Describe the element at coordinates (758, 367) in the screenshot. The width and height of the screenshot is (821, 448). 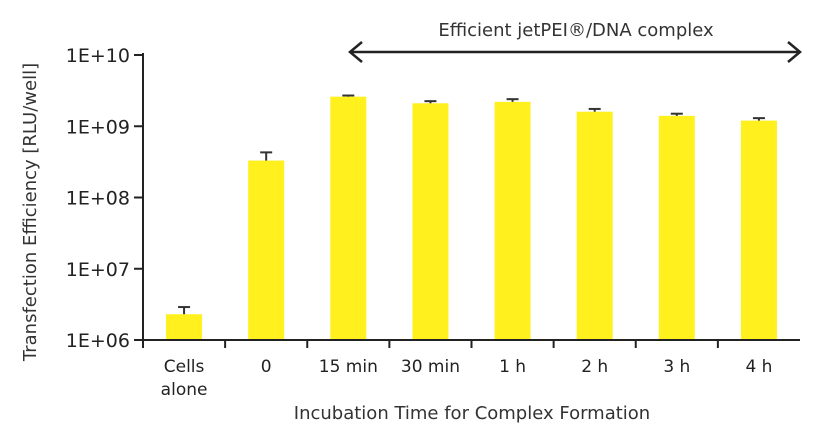
I see `x-tick-label: 4 h` at that location.